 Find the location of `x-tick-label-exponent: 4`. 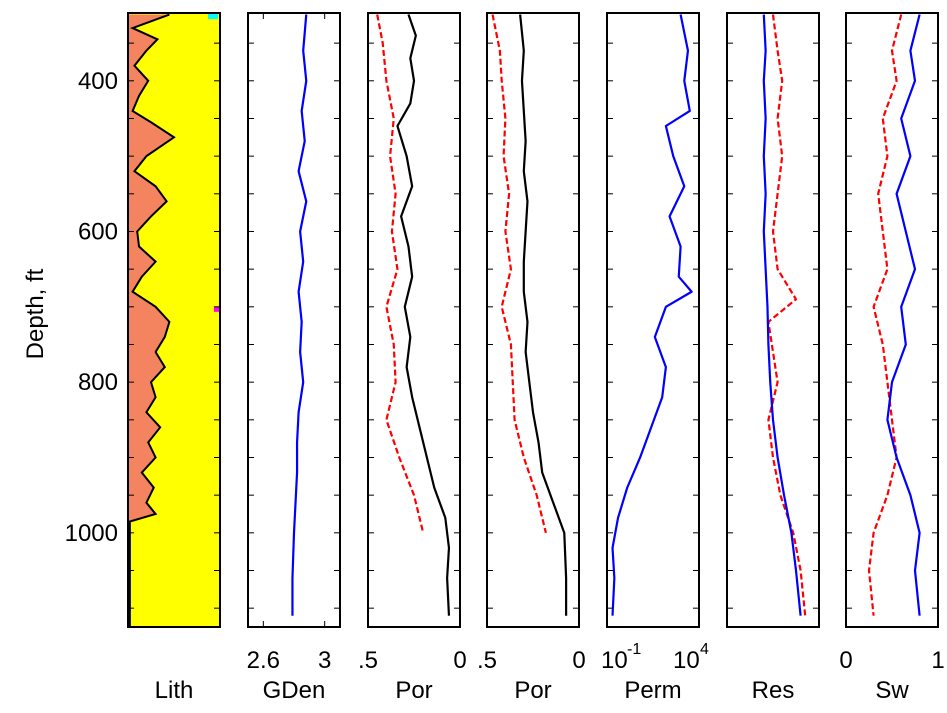

x-tick-label-exponent: 4 is located at coordinates (704, 649).